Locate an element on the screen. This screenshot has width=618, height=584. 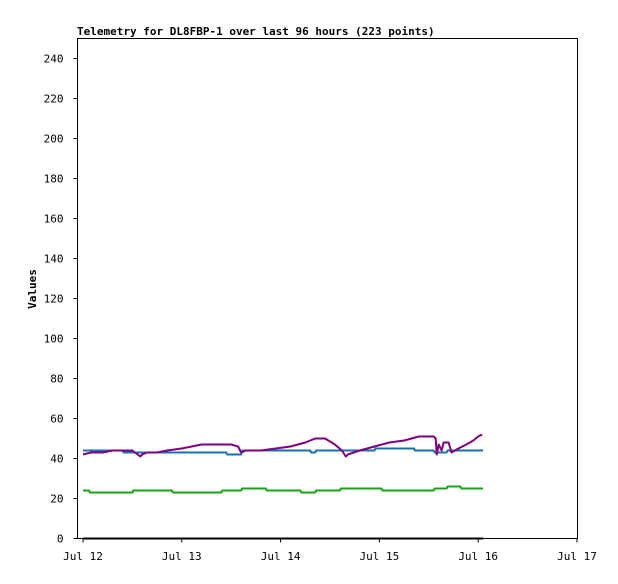
x-tick-label: Jul 16 is located at coordinates (478, 556).